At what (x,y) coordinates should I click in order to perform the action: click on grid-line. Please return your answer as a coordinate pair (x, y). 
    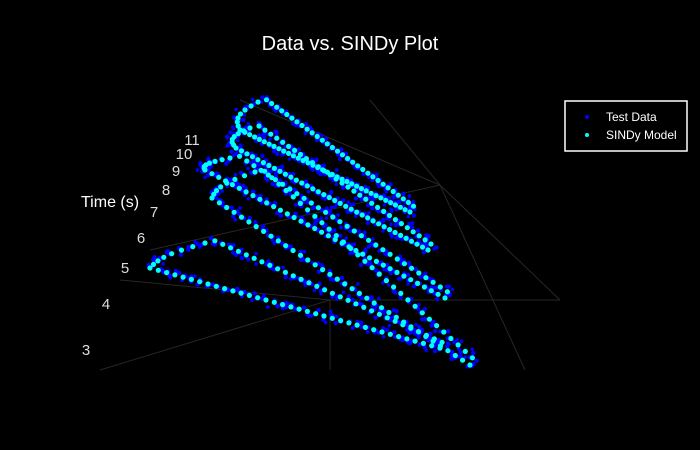
    Looking at the image, I should click on (500, 242).